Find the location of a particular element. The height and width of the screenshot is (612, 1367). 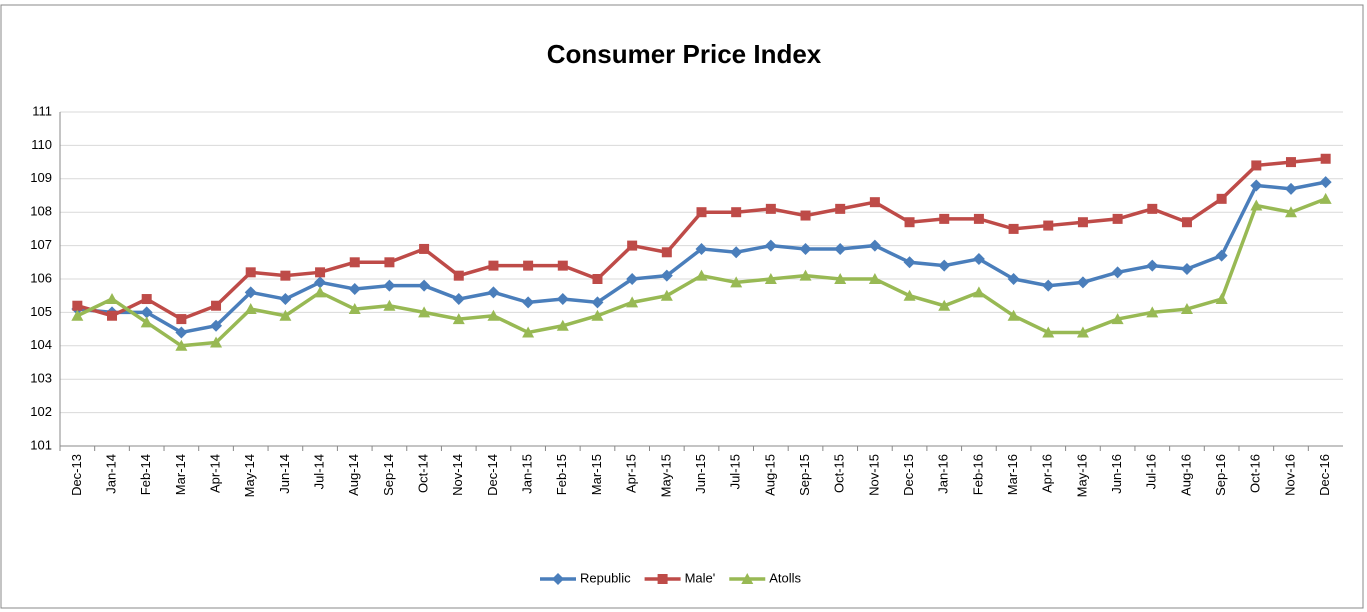

y-tick-label: 102 is located at coordinates (41, 411).